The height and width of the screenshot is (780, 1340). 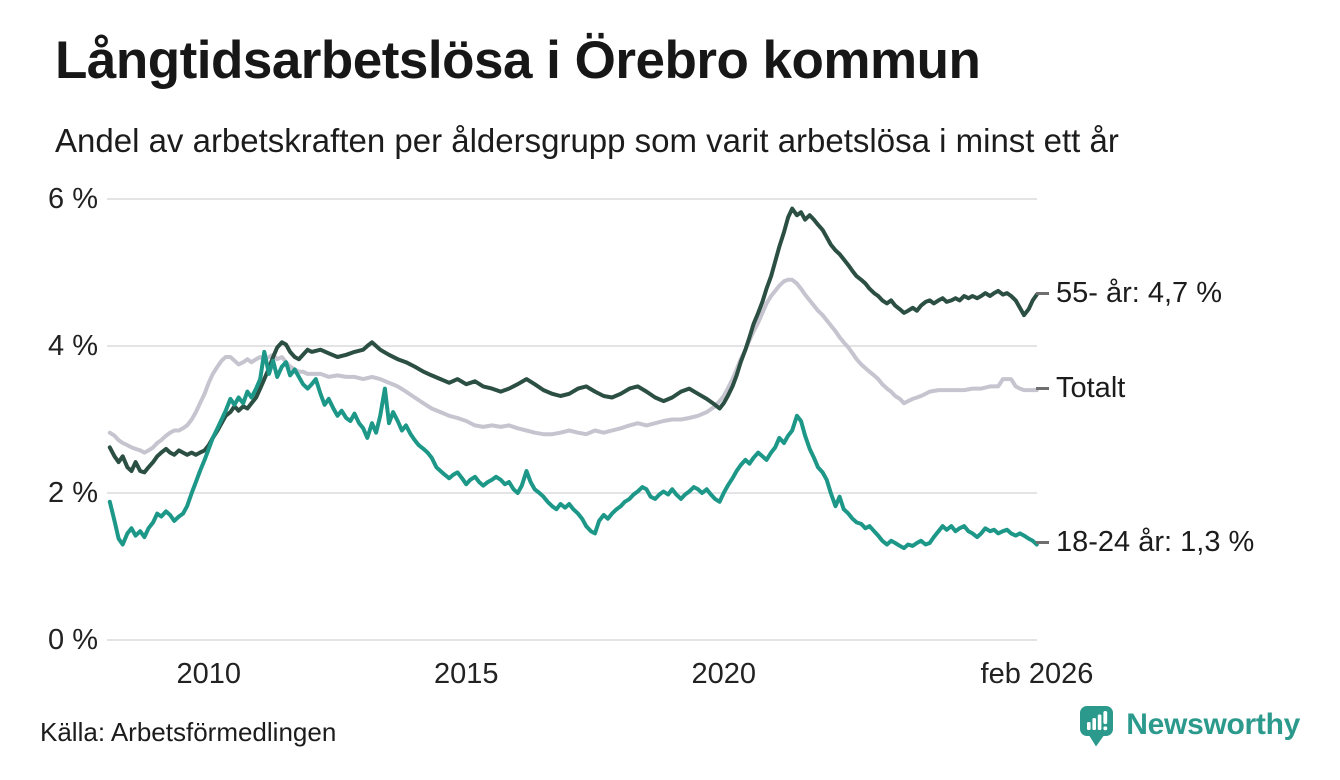 I want to click on x-axis-tick-label: feb 2026, so click(x=1037, y=674).